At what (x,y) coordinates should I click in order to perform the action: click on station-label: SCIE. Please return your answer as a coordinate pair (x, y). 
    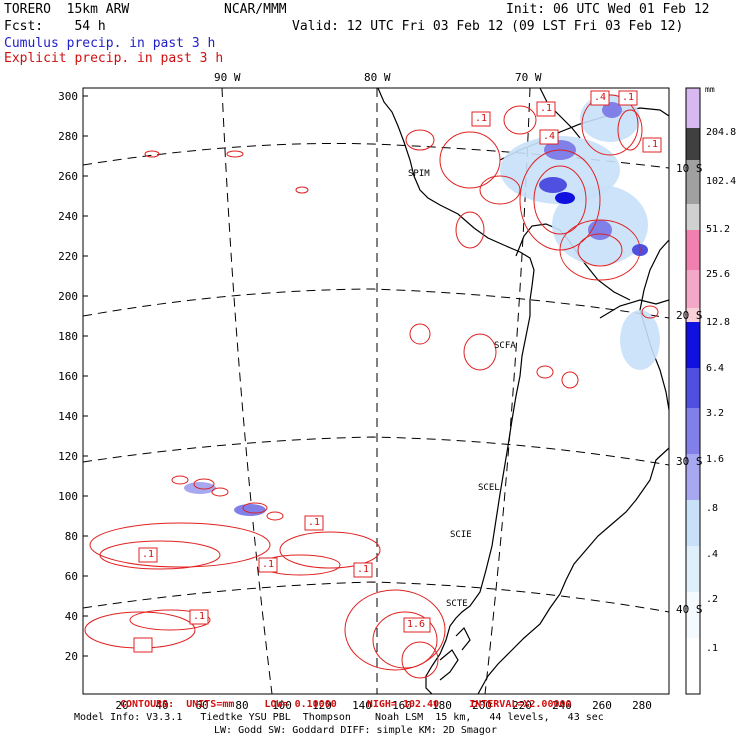
    Looking at the image, I should click on (461, 535).